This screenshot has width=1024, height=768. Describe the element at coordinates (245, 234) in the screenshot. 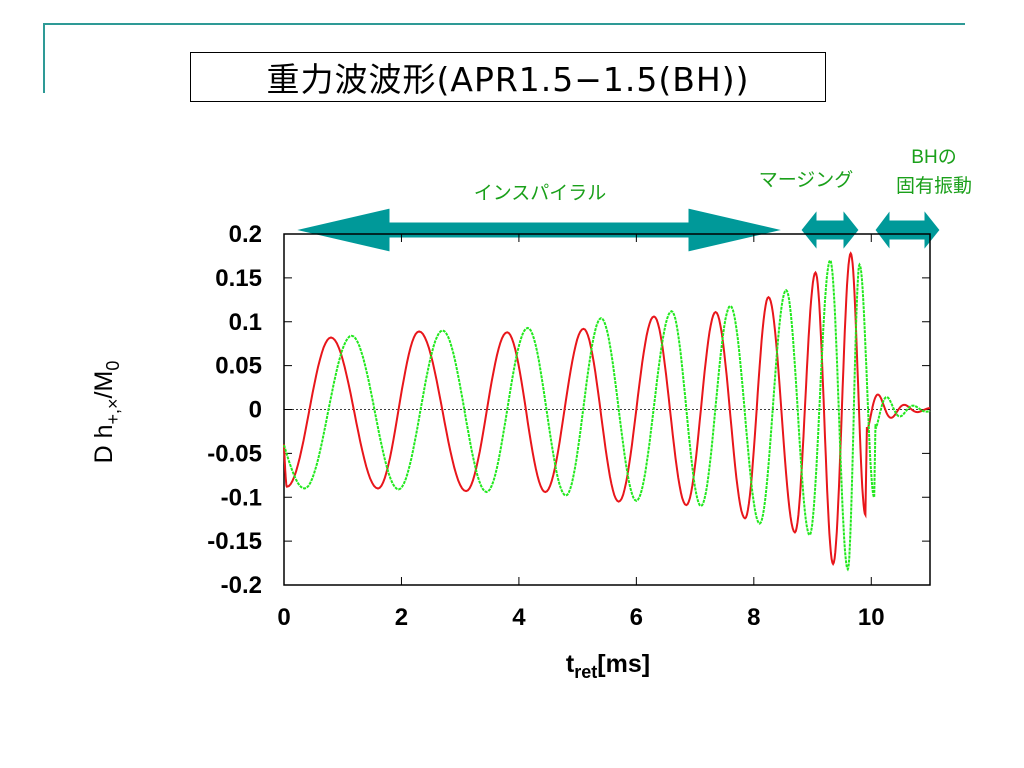

I see `y-tick-label: 0.2` at that location.